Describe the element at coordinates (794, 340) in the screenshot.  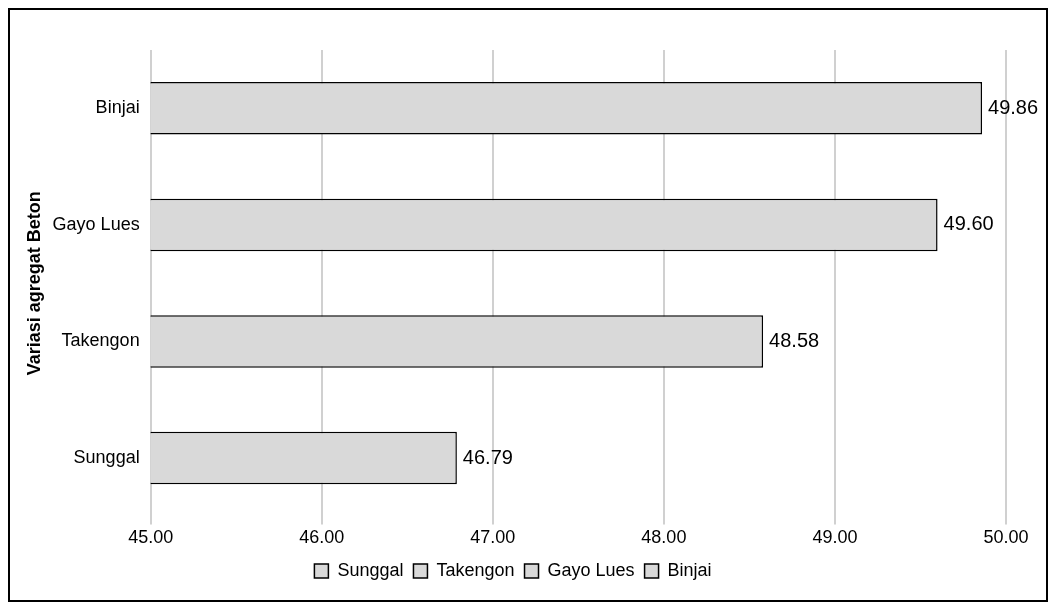
I see `data-label: 48.58` at that location.